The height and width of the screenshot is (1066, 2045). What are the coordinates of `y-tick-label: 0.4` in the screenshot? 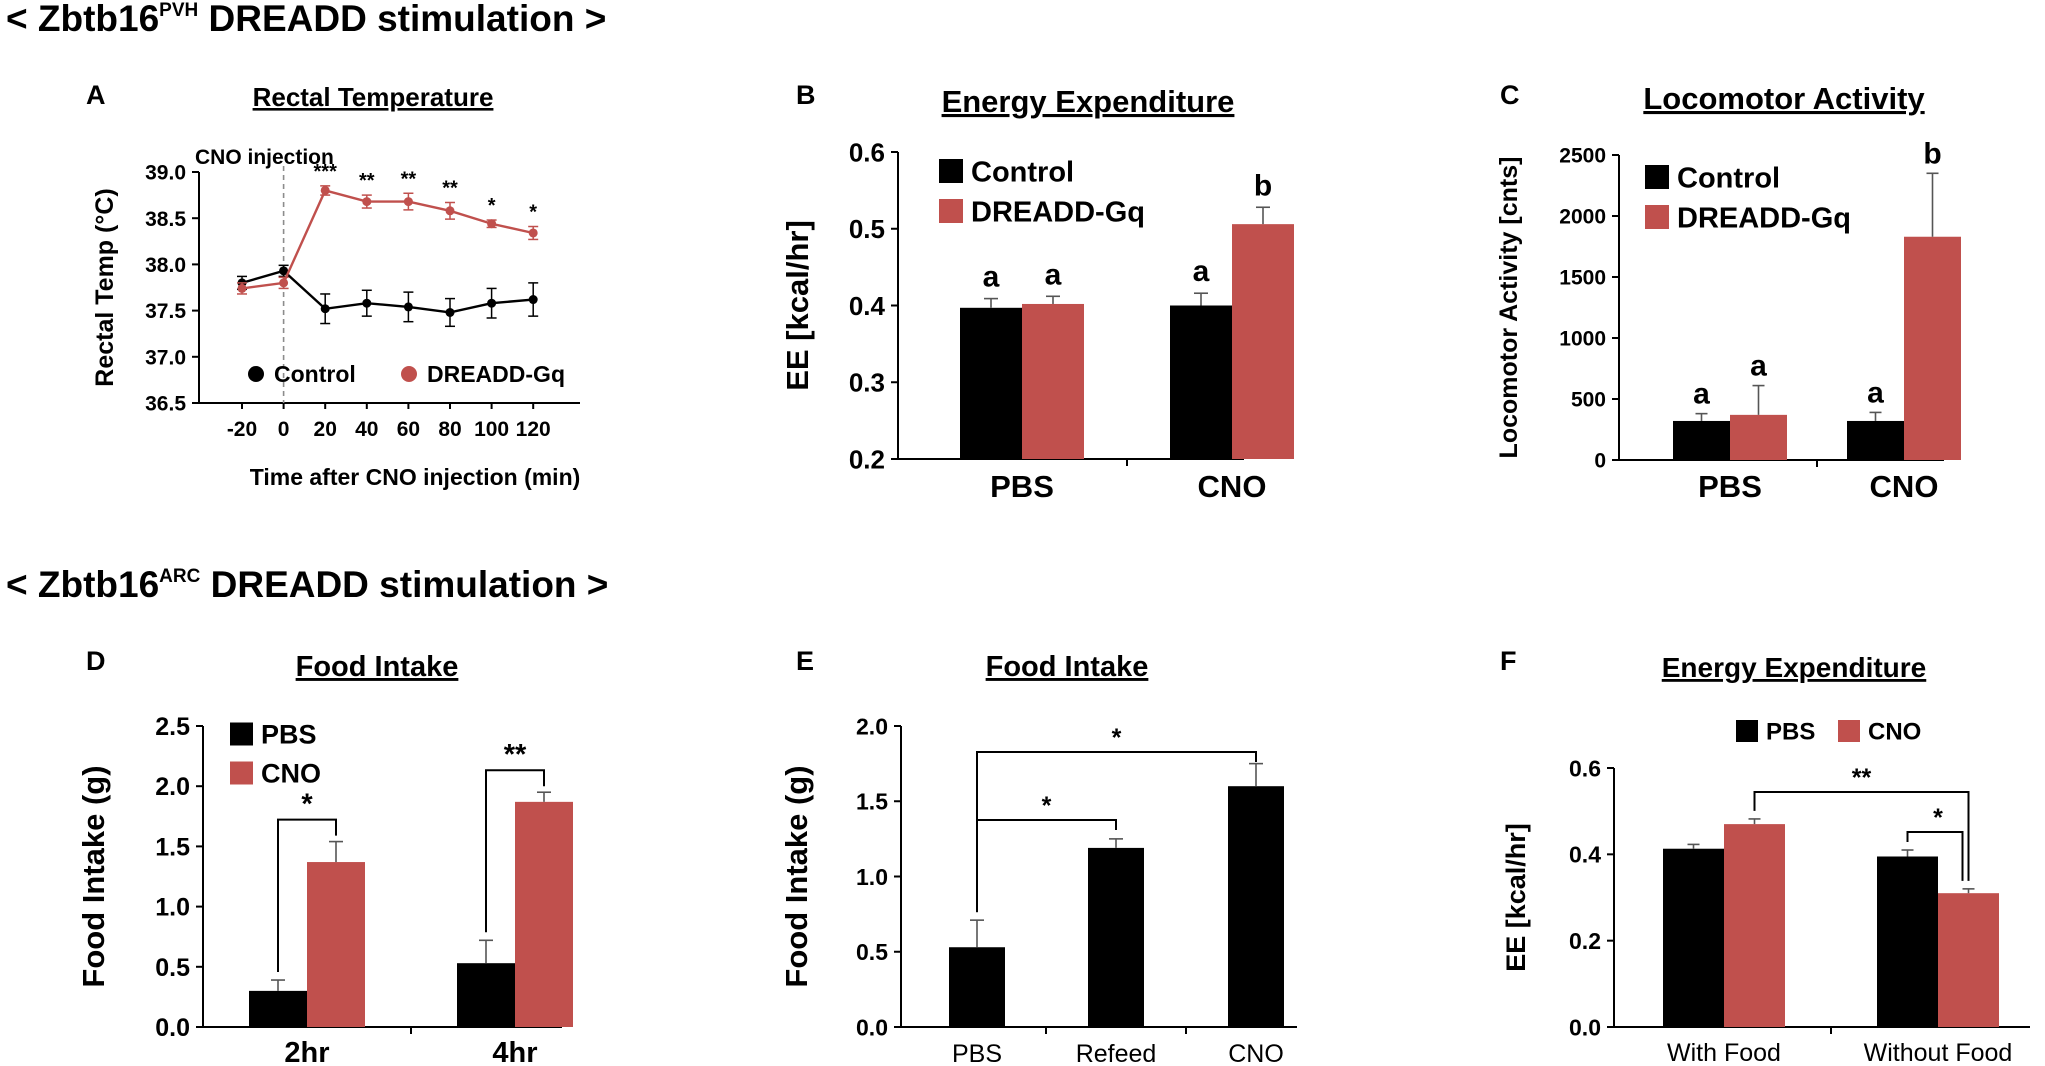 It's located at (867, 306).